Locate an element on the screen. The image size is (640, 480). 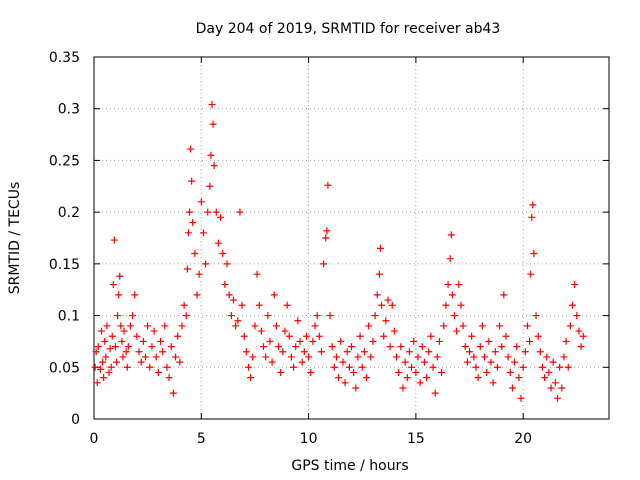
x-axis-label: GPS time / hours is located at coordinates (349, 466).